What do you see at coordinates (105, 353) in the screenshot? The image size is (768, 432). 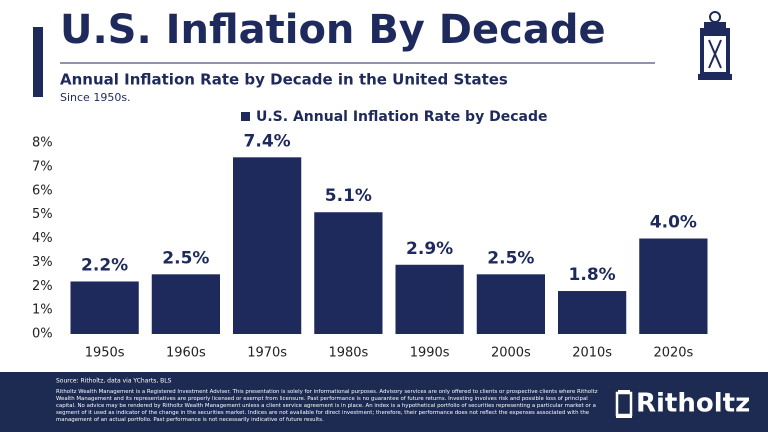 I see `x-tick-label: 1950s` at bounding box center [105, 353].